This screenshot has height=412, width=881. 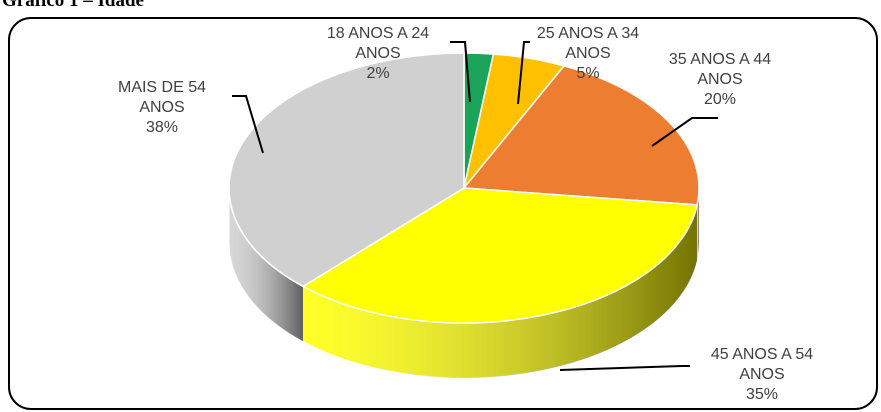 What do you see at coordinates (762, 364) in the screenshot?
I see `category-label: 45 ANOS A 54 ANOS` at bounding box center [762, 364].